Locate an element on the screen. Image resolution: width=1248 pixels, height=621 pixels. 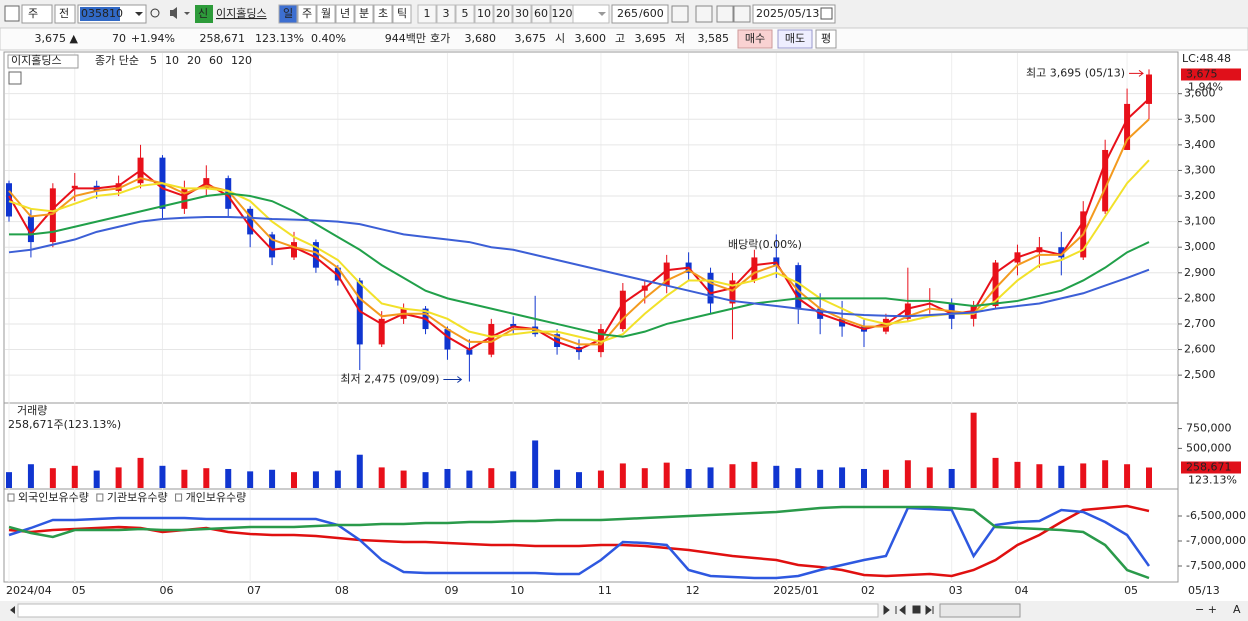
period-label: 월 is located at coordinates (326, 13).